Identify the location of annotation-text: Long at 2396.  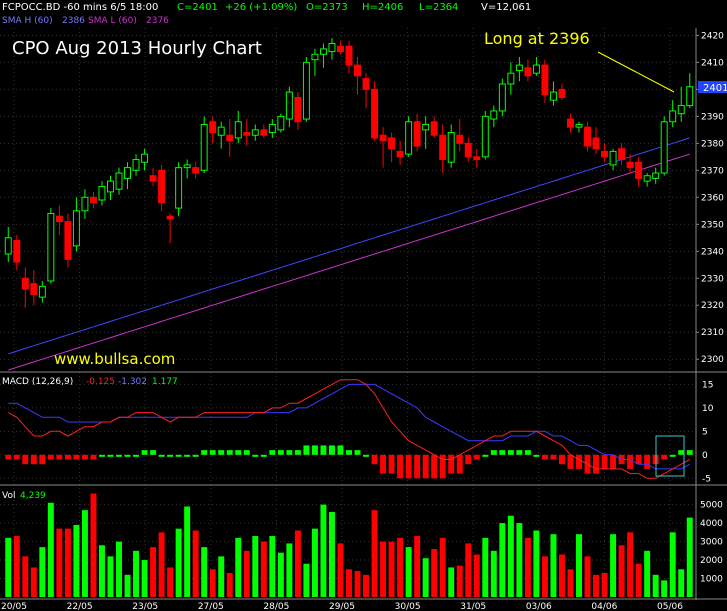
(537, 38).